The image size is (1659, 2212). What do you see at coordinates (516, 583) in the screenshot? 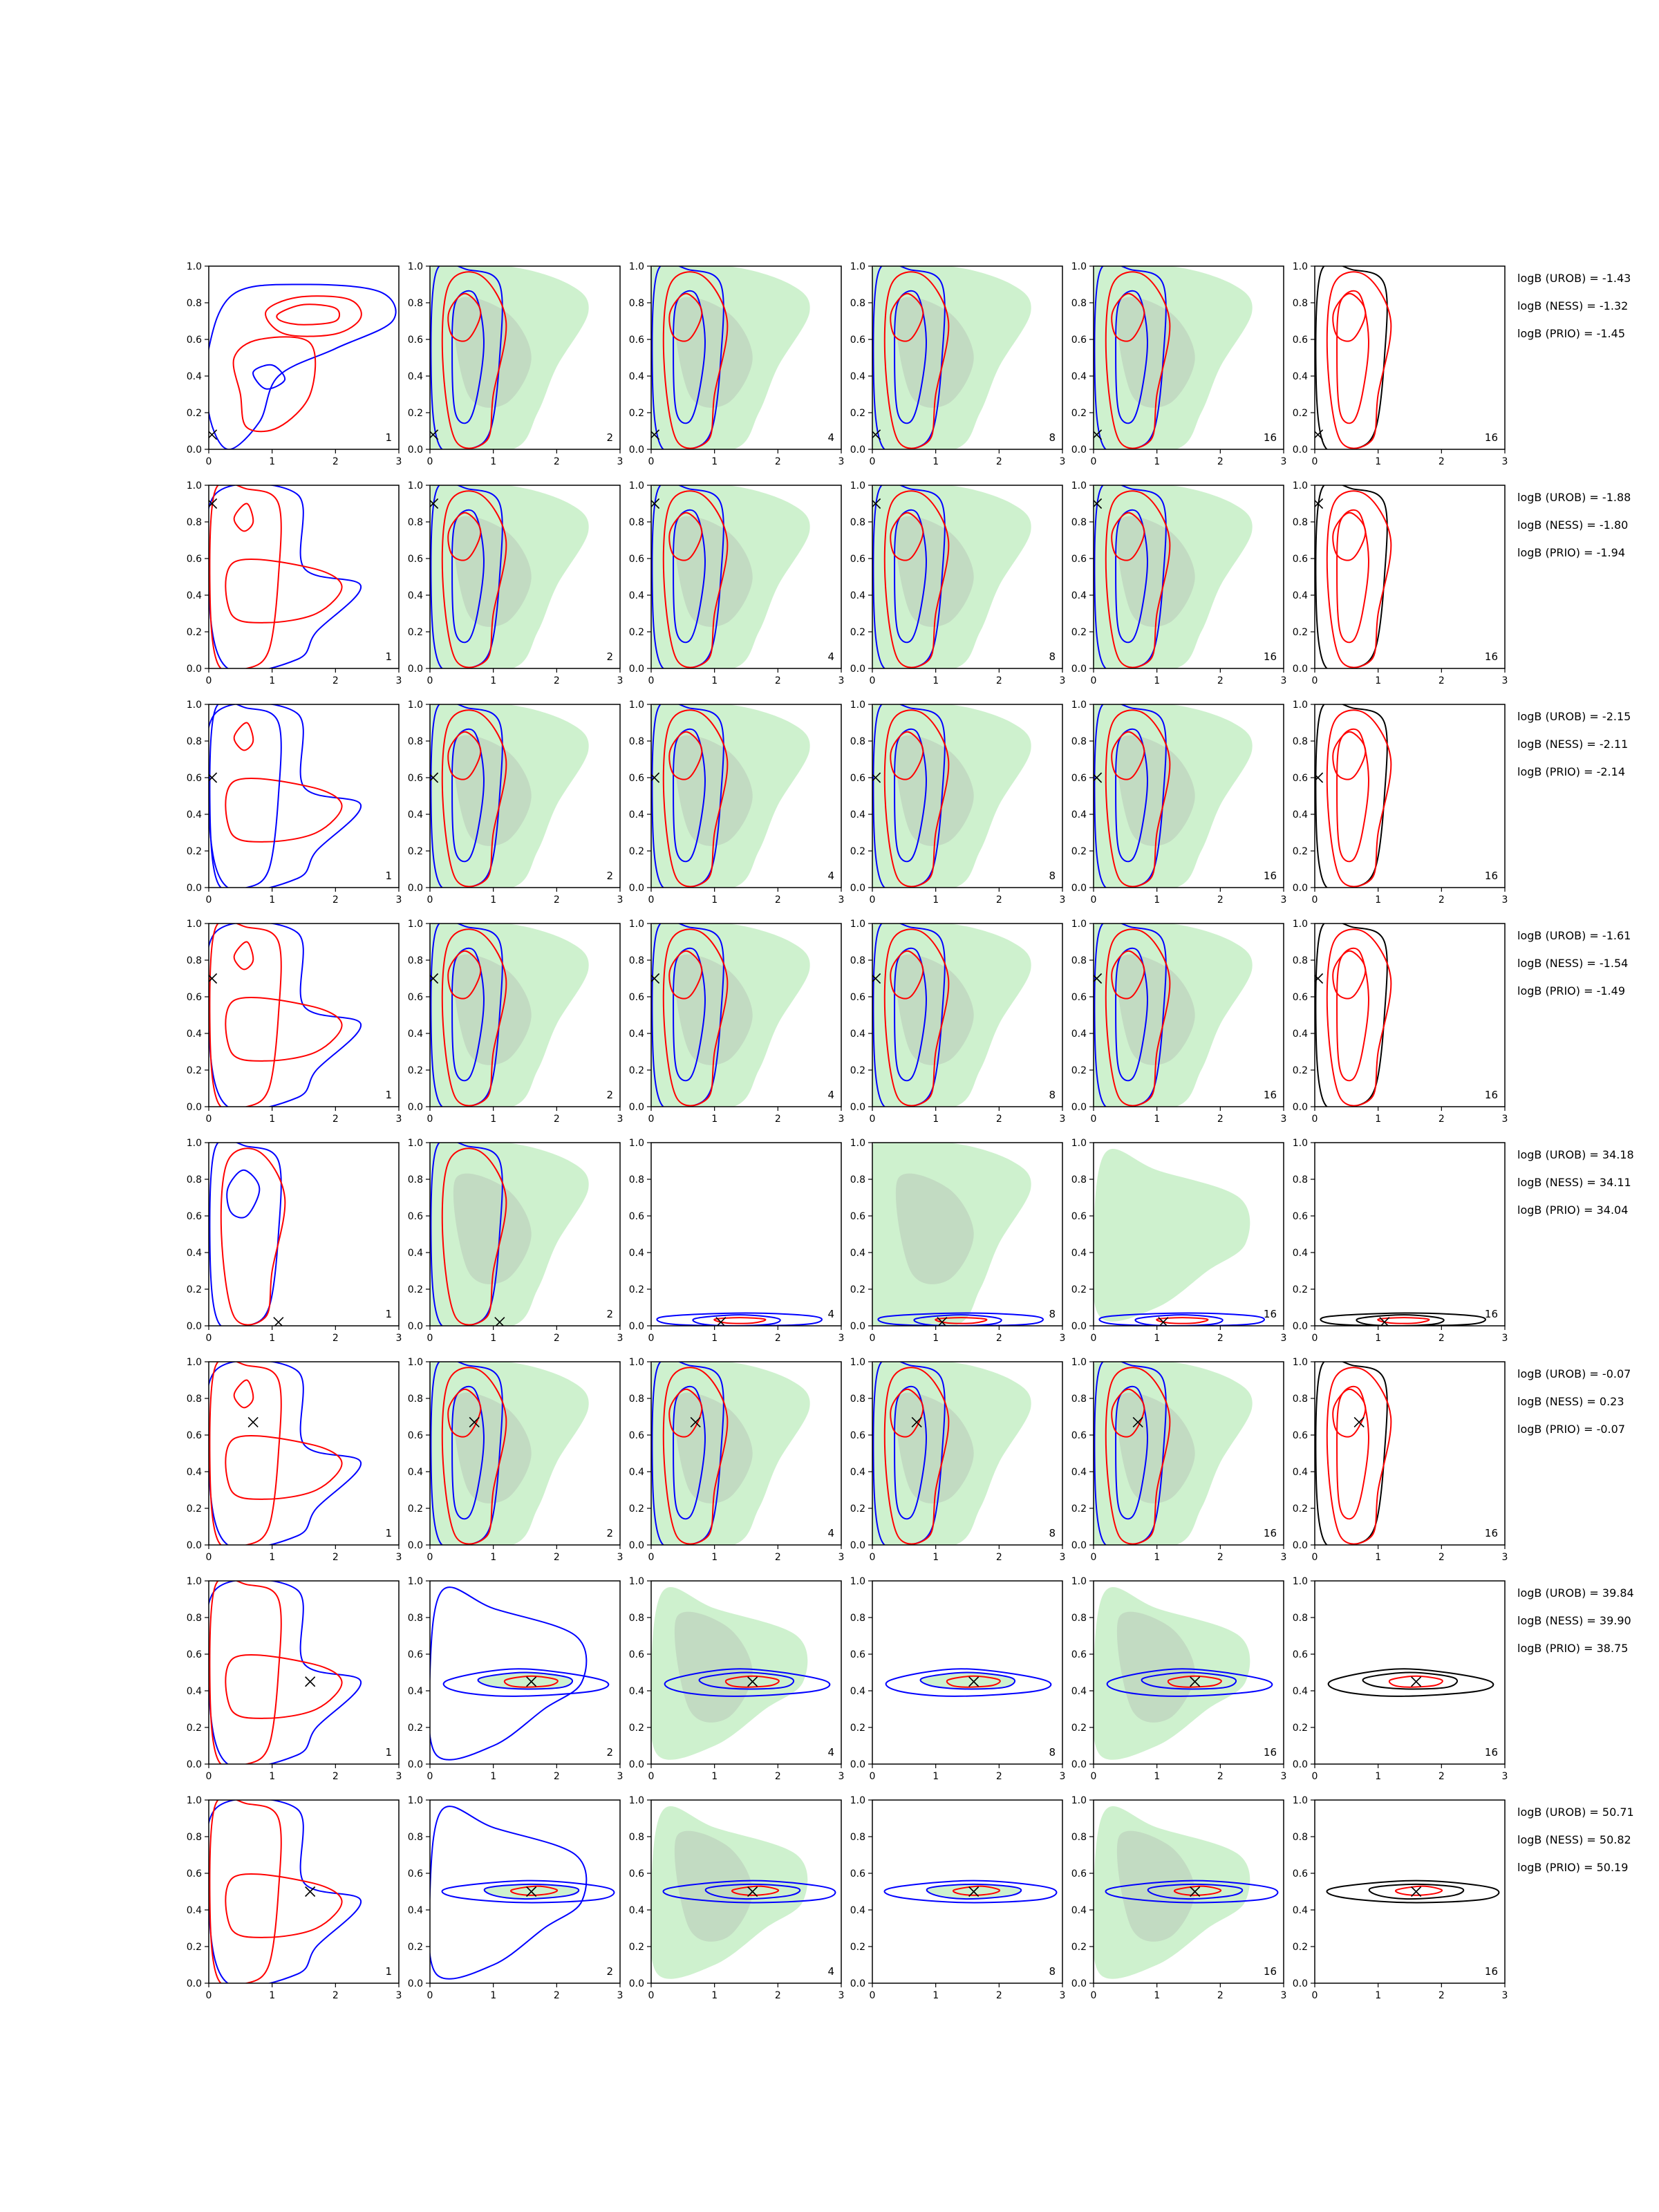
I see `panel-r2-c2: 0.0 0.2 0.4 0.6 0.8 1.0 0 1 2 3 2` at bounding box center [516, 583].